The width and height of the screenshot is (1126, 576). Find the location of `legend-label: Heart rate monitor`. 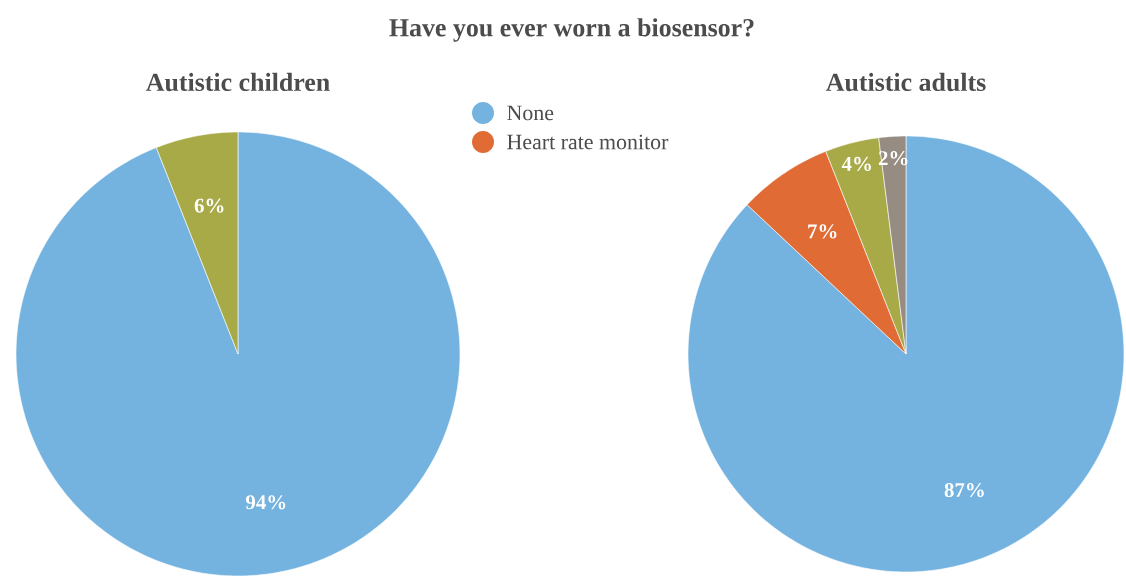

legend-label: Heart rate monitor is located at coordinates (588, 142).